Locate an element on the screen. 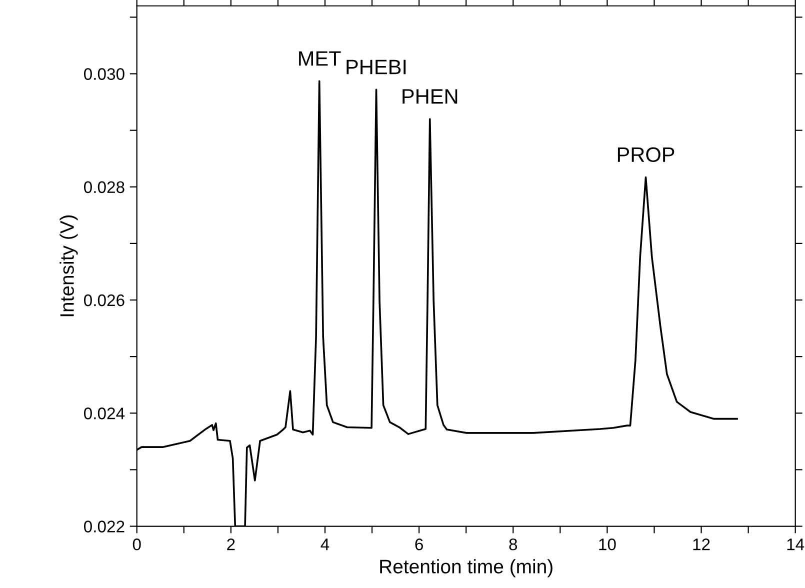  y-tick-label: 0.026 is located at coordinates (104, 300).